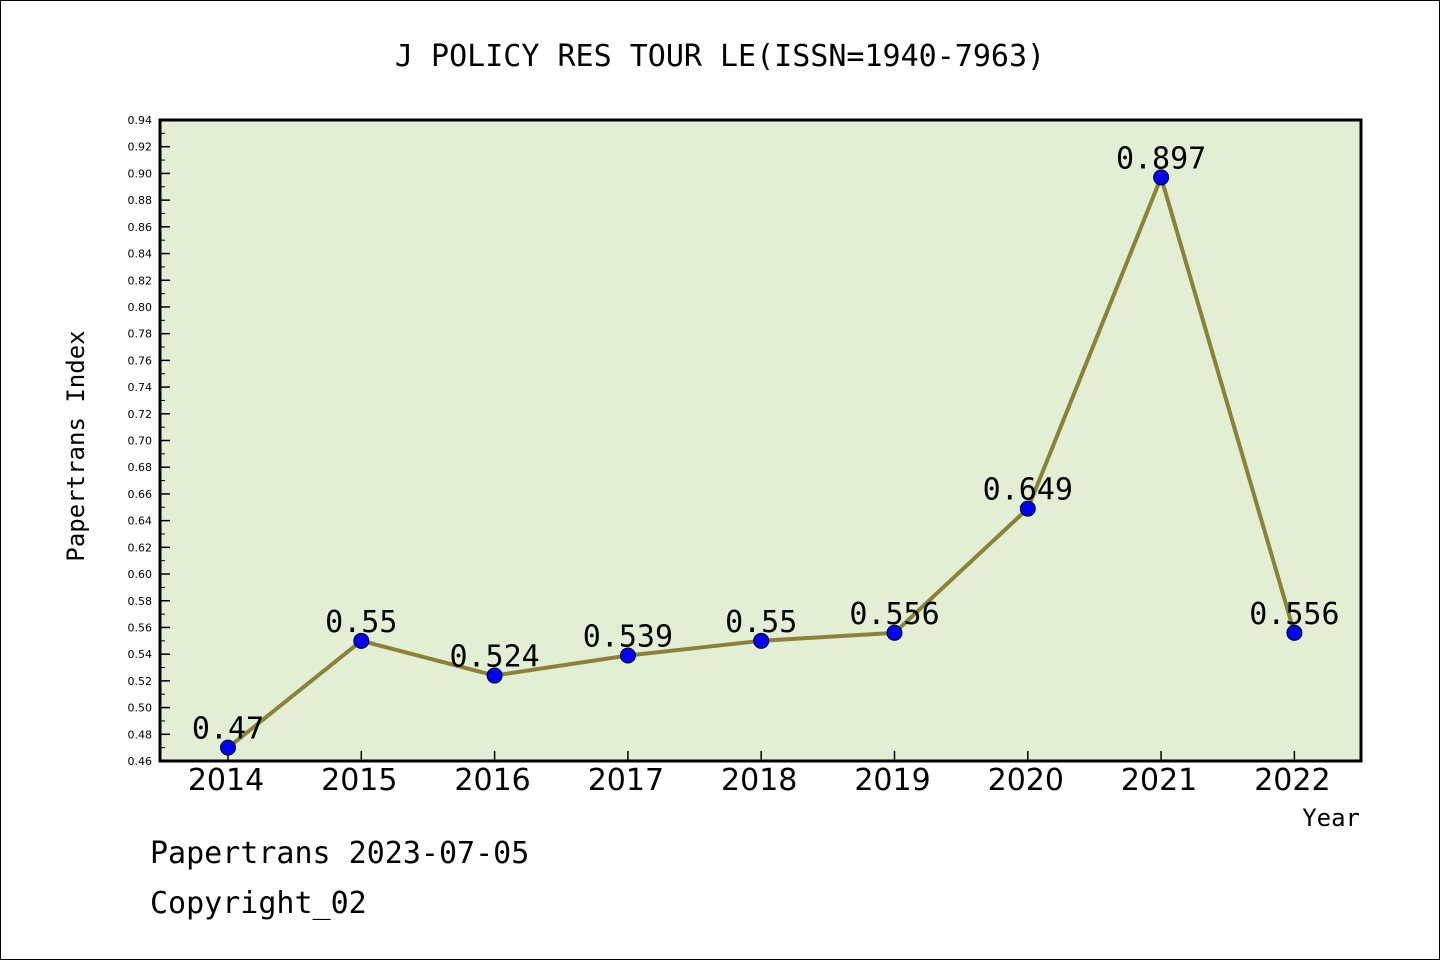 The height and width of the screenshot is (960, 1440). What do you see at coordinates (140, 467) in the screenshot?
I see `y-tick-label: 0.68` at bounding box center [140, 467].